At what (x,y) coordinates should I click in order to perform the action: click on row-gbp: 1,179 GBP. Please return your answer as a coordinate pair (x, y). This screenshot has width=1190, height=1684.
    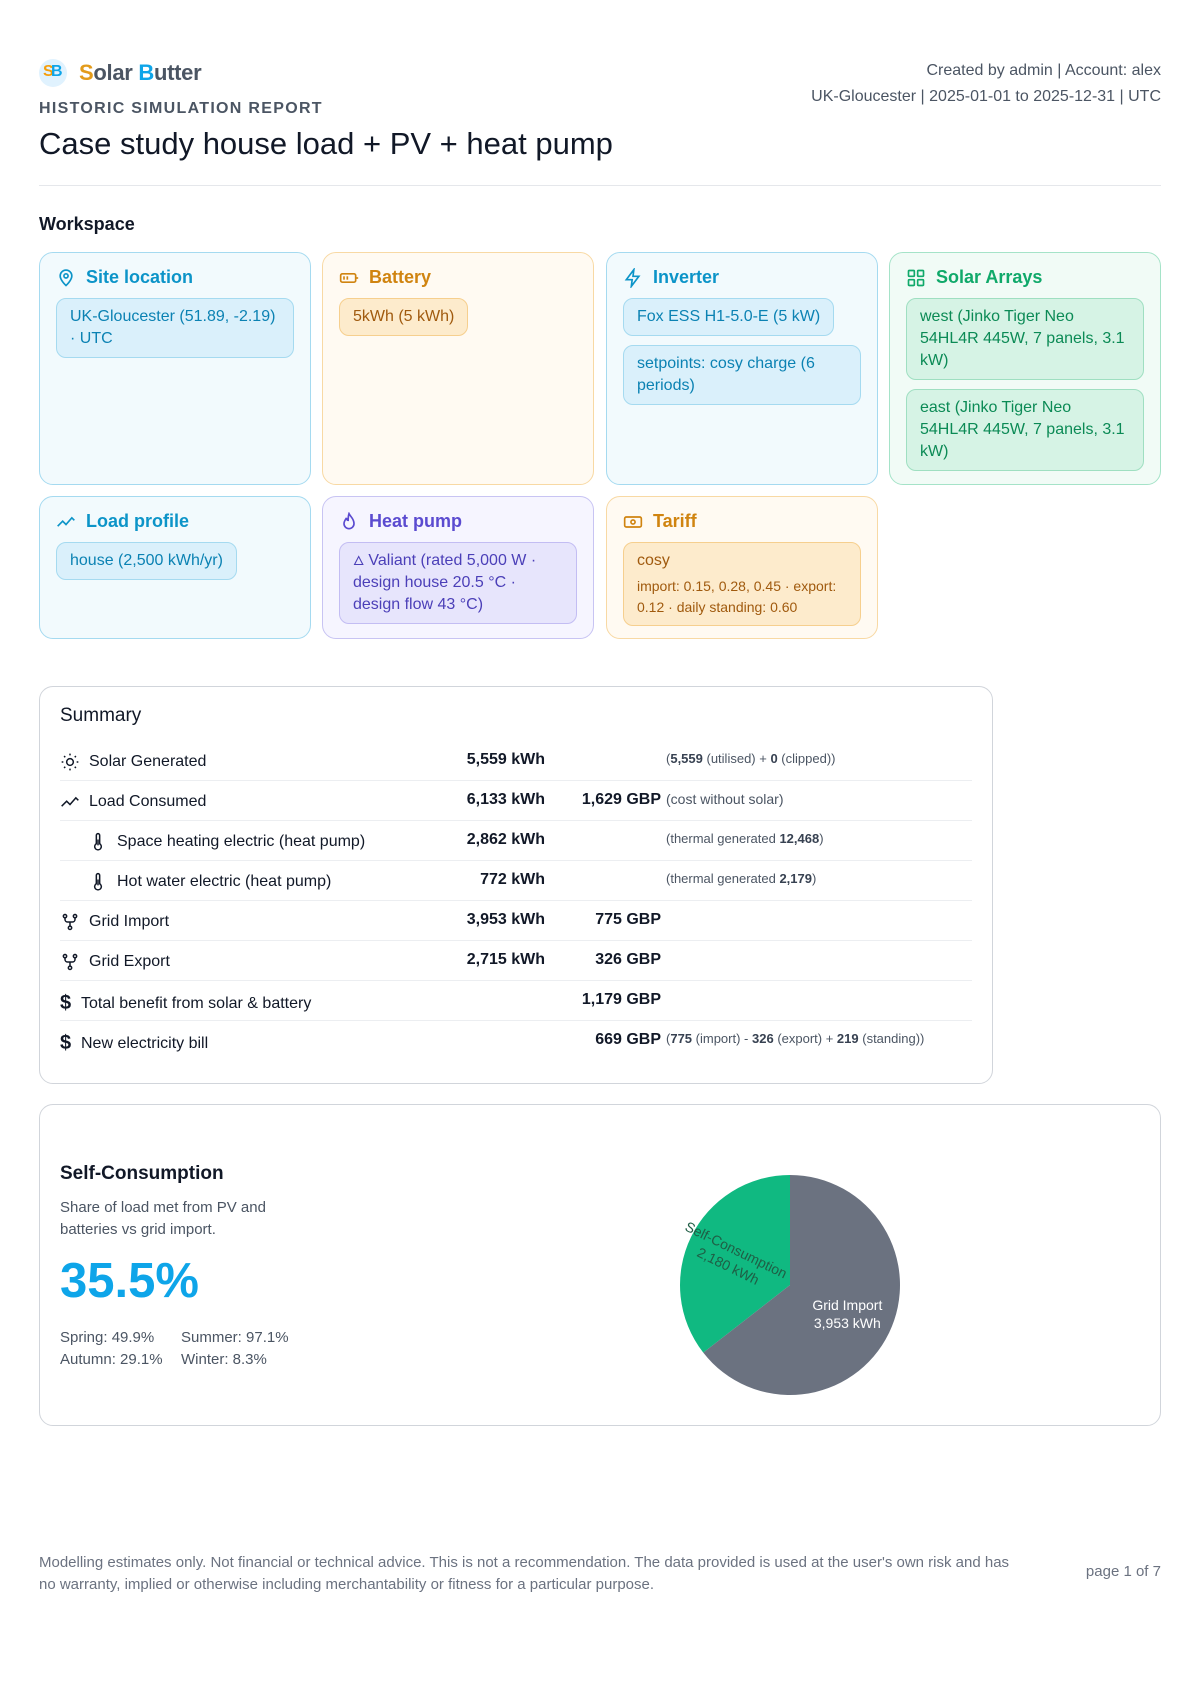
    Looking at the image, I should click on (621, 999).